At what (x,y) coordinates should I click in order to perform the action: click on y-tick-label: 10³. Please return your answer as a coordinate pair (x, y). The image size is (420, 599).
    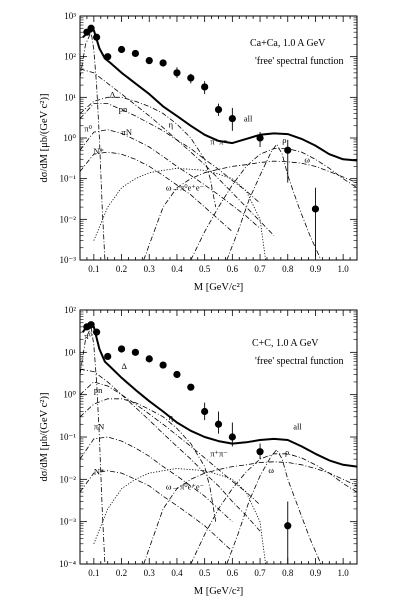
    Looking at the image, I should click on (70, 16).